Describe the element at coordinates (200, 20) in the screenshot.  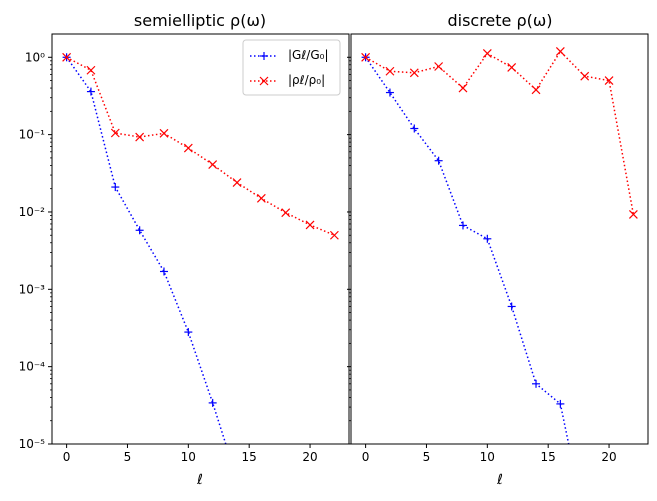
I see `panel-title: semielliptic ρ(ω)` at that location.